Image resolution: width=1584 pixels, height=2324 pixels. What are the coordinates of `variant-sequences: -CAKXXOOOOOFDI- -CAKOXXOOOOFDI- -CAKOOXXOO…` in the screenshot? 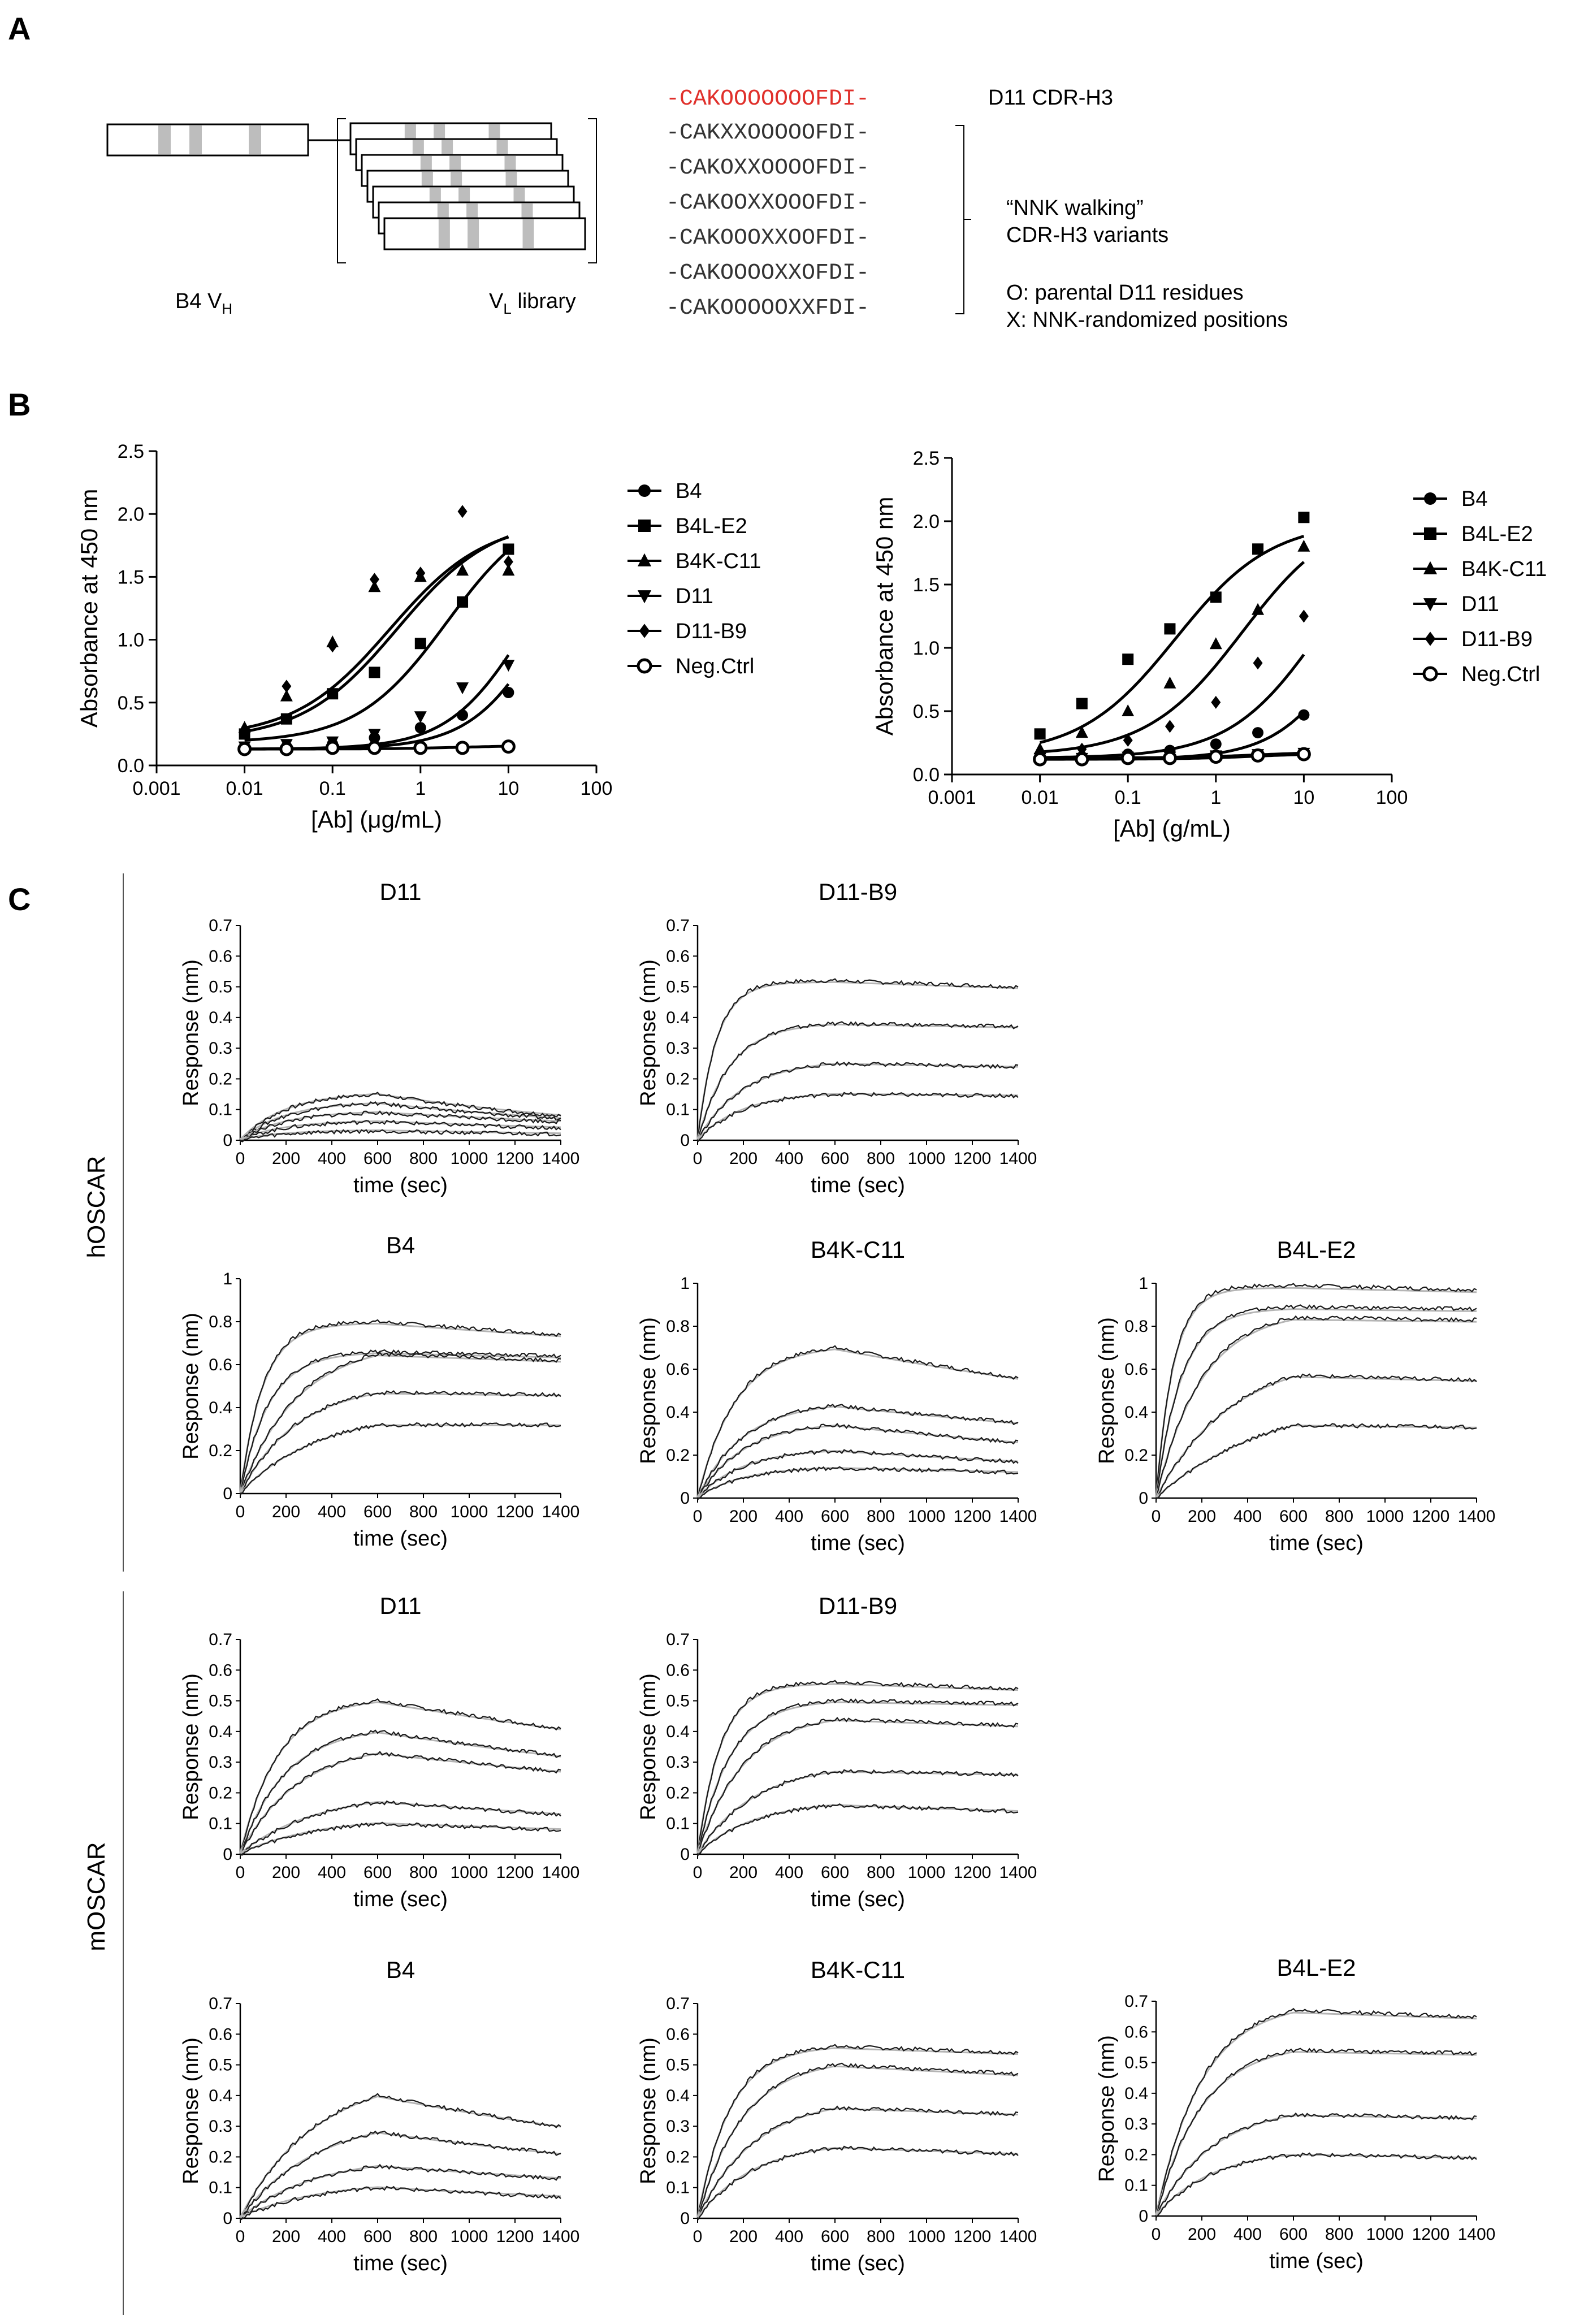 It's located at (768, 220).